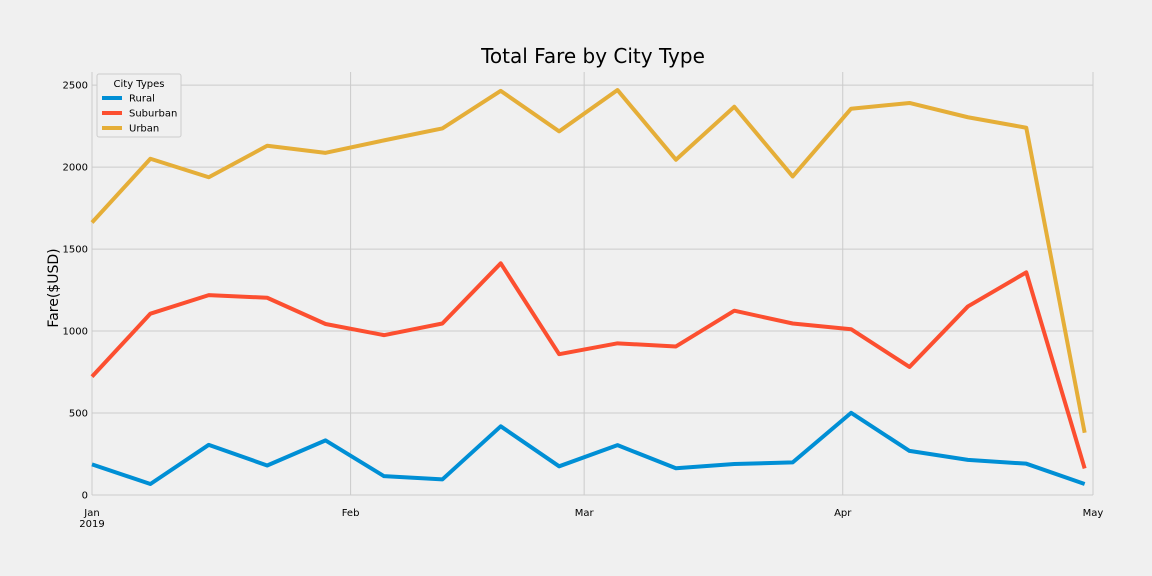  Describe the element at coordinates (75, 250) in the screenshot. I see `y-tick-label: 1500` at that location.